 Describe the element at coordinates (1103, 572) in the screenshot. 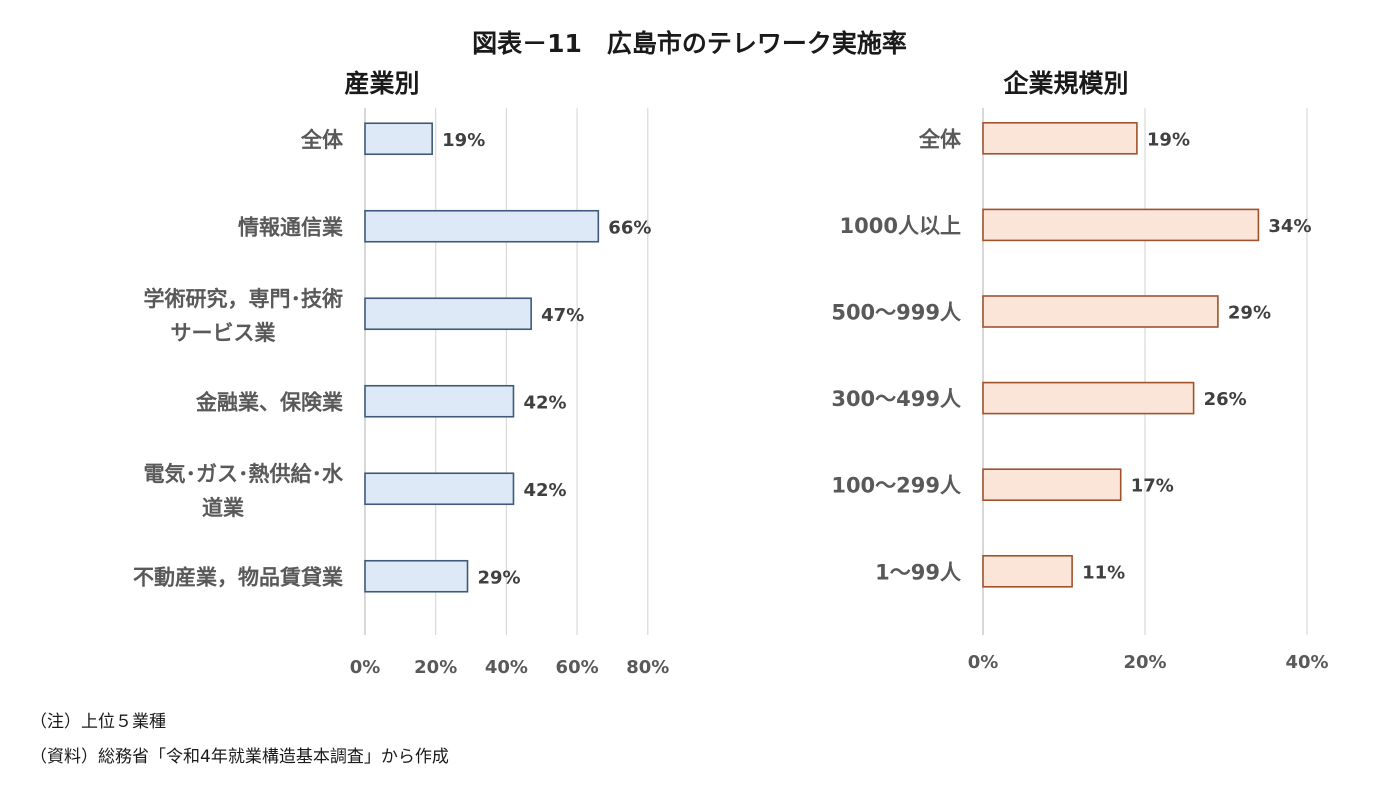

I see `data-label-1-5: 11%` at that location.